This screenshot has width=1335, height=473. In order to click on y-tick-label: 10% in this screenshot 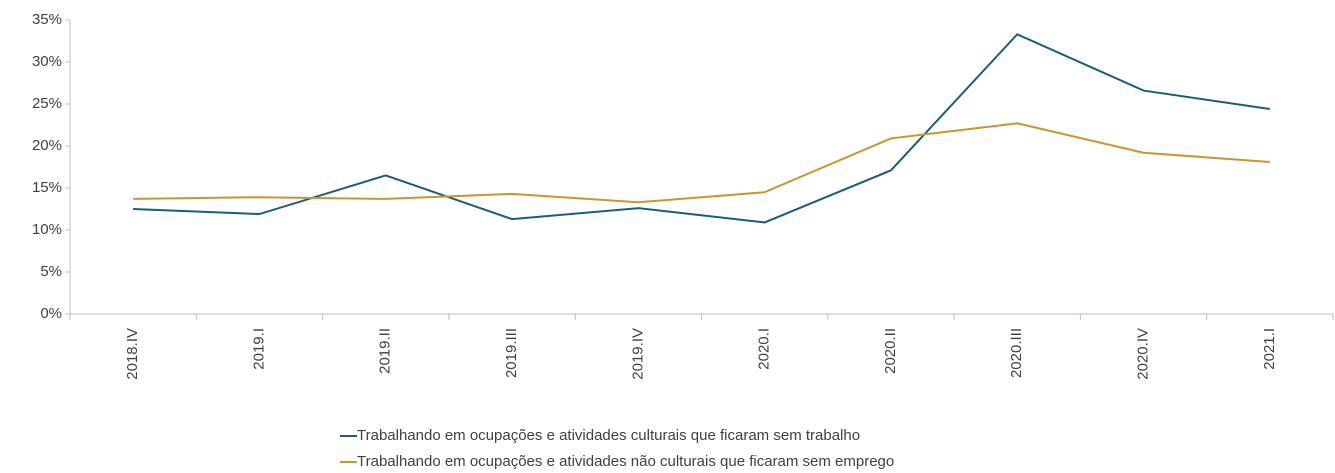, I will do `click(47, 229)`.